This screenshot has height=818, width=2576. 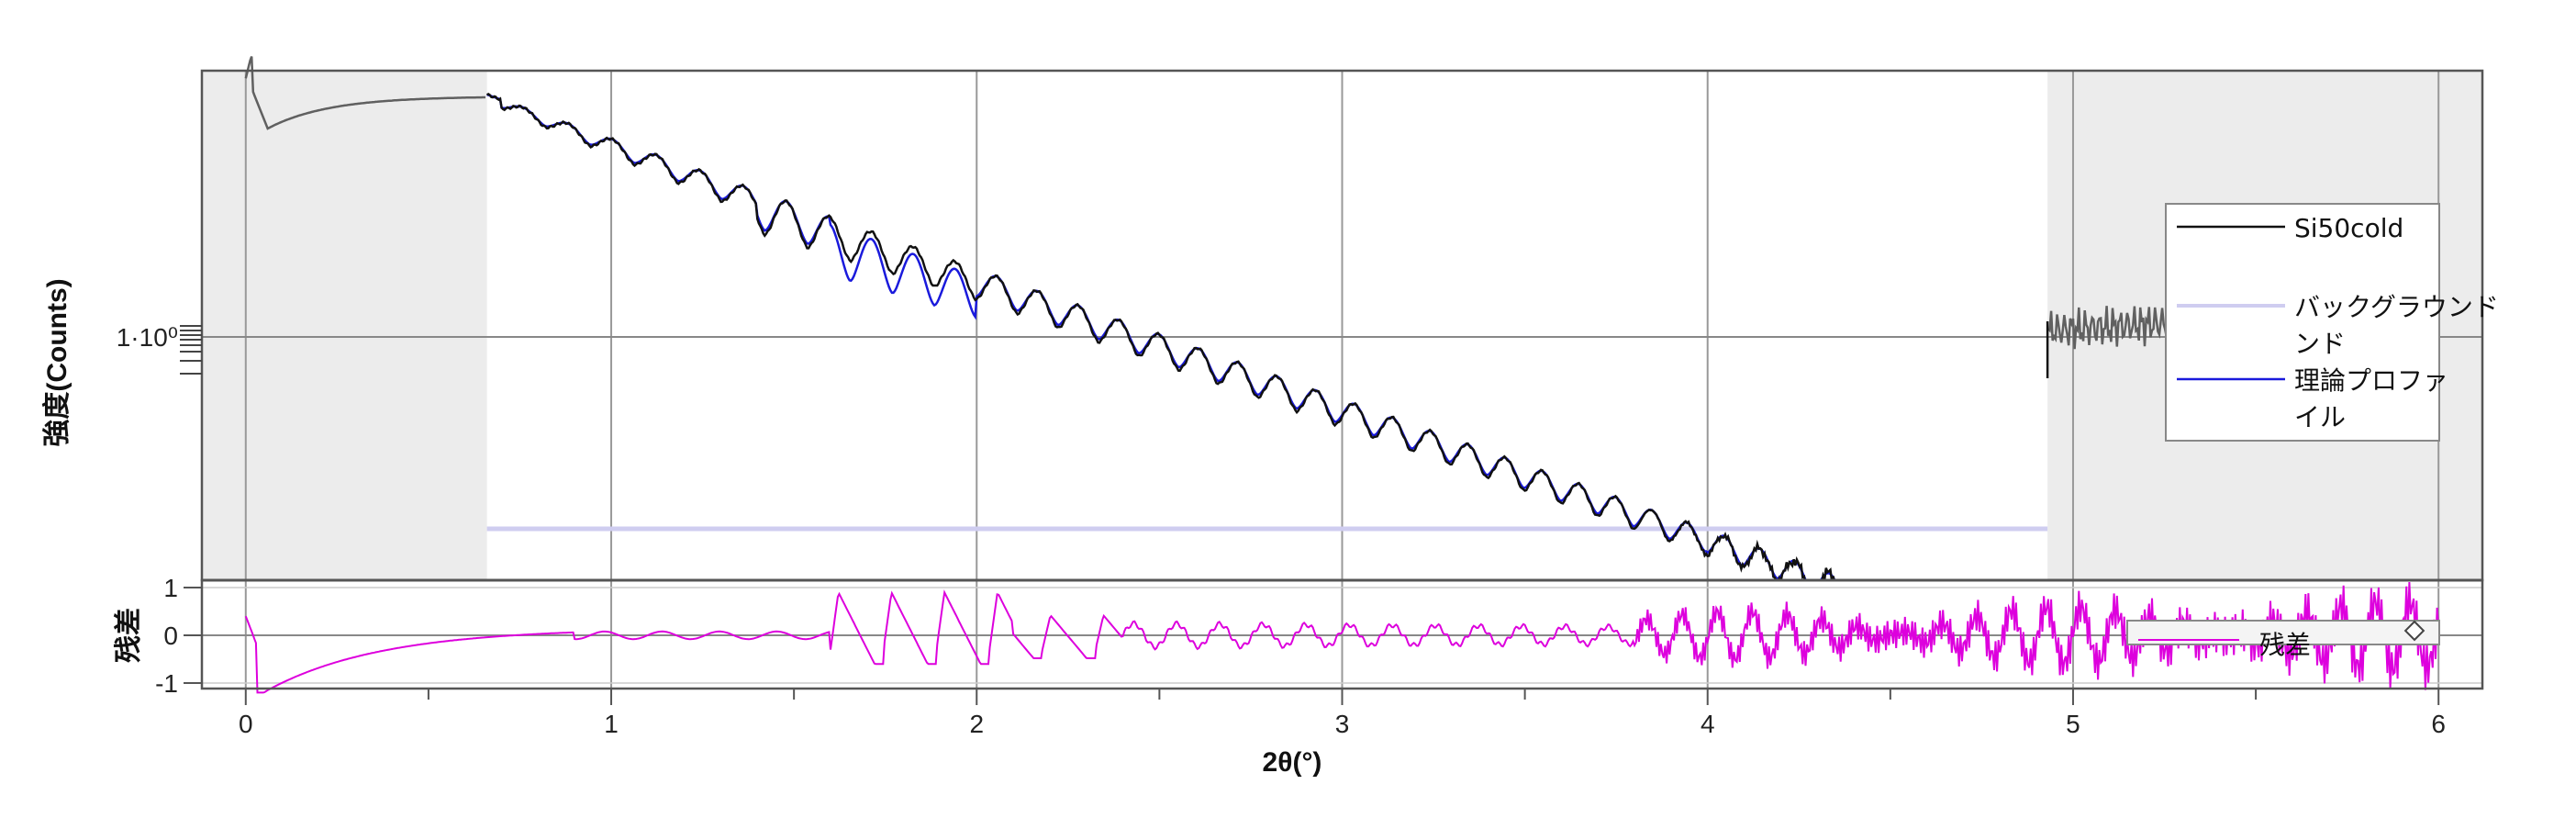 What do you see at coordinates (1342, 724) in the screenshot?
I see `x-tick-label-3: 3` at bounding box center [1342, 724].